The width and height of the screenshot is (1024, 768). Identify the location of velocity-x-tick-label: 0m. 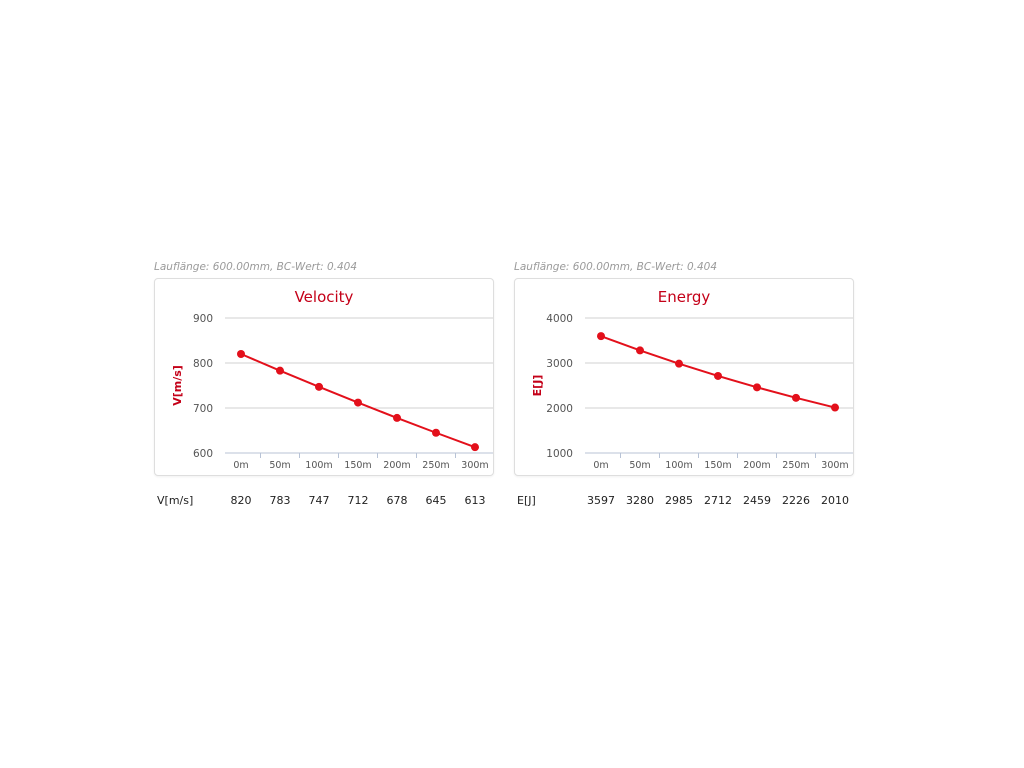
(240, 465).